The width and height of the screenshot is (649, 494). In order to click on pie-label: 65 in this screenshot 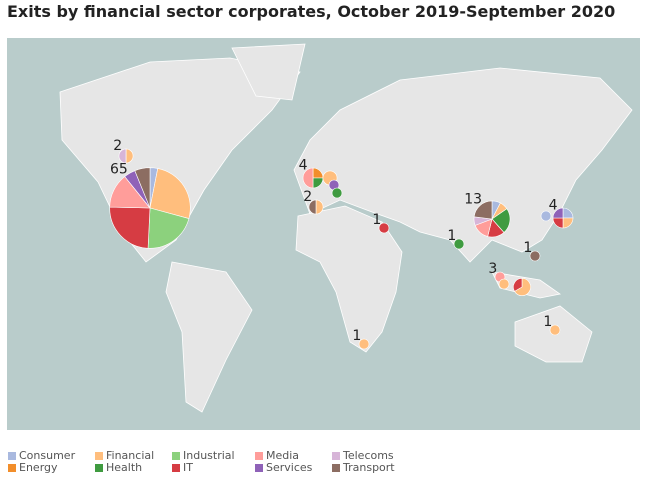, I will do `click(119, 170)`.